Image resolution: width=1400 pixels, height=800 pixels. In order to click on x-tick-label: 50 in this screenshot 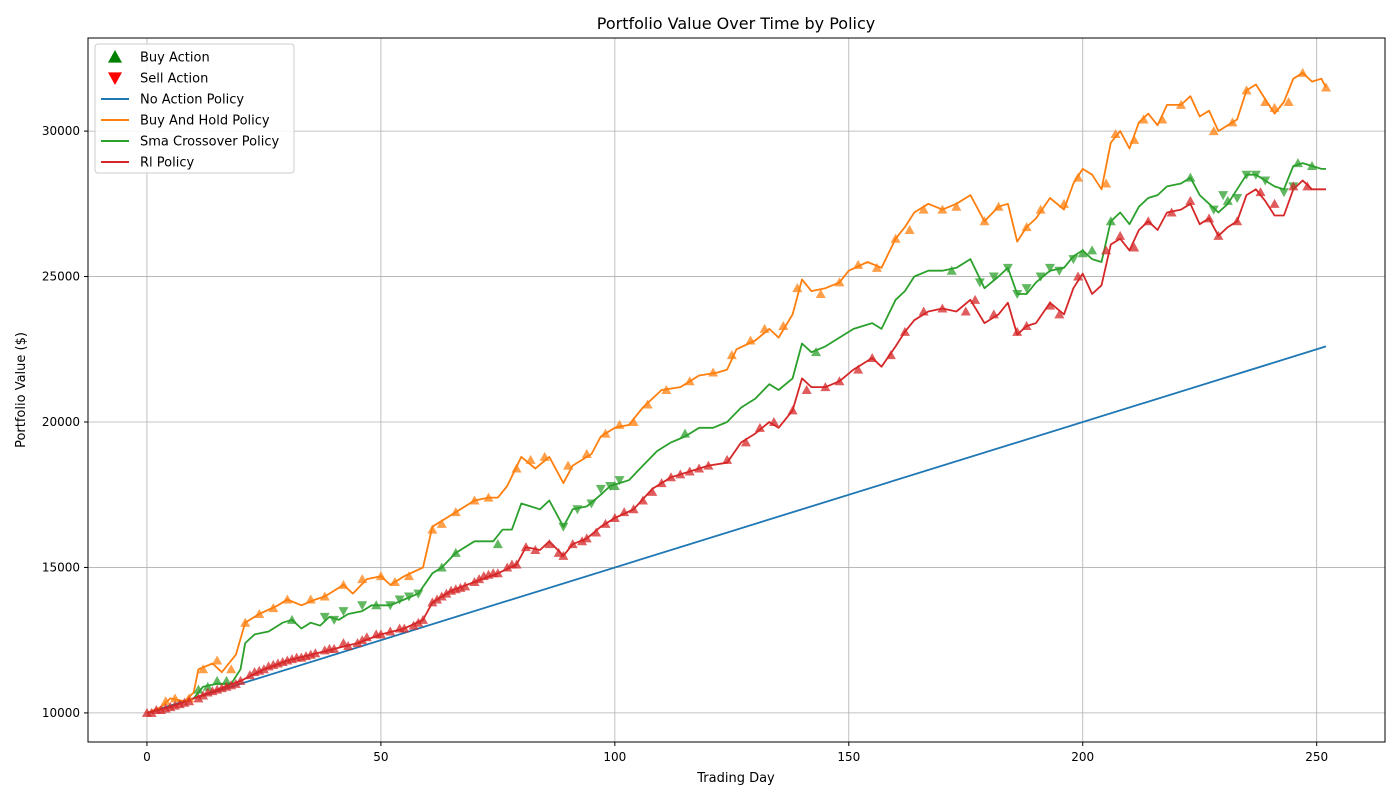, I will do `click(380, 757)`.